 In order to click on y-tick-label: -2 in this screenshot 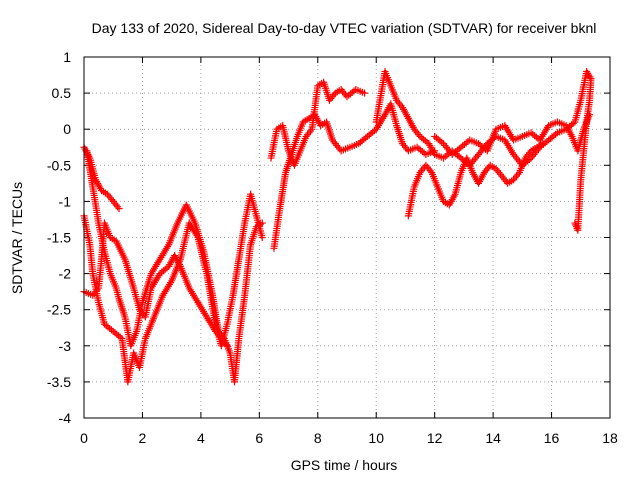, I will do `click(65, 274)`.